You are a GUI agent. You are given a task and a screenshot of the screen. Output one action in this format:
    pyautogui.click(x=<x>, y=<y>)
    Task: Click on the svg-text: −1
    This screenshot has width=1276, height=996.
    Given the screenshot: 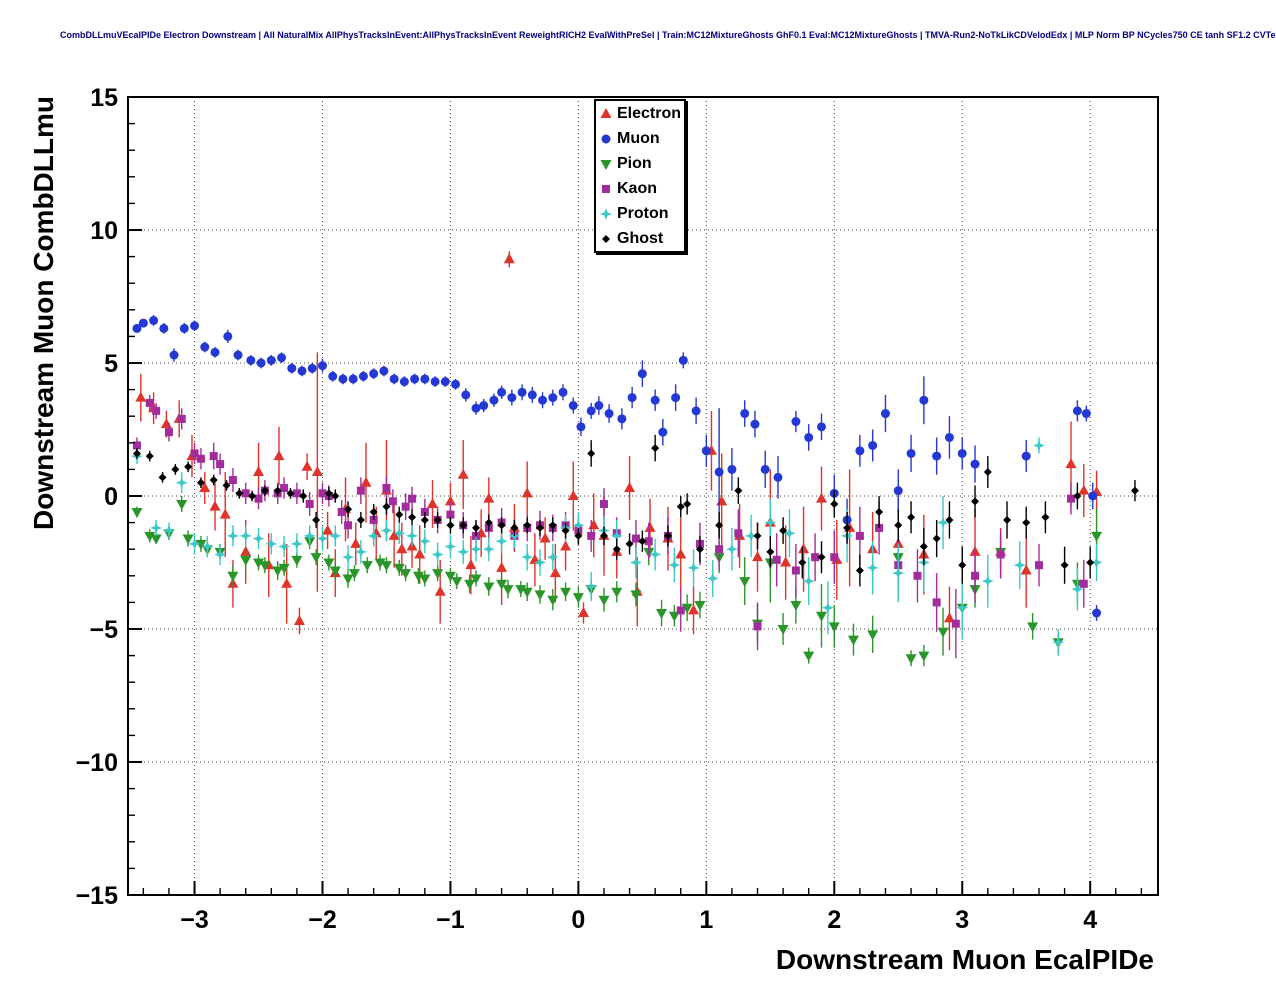 What is the action you would take?
    pyautogui.click(x=450, y=920)
    